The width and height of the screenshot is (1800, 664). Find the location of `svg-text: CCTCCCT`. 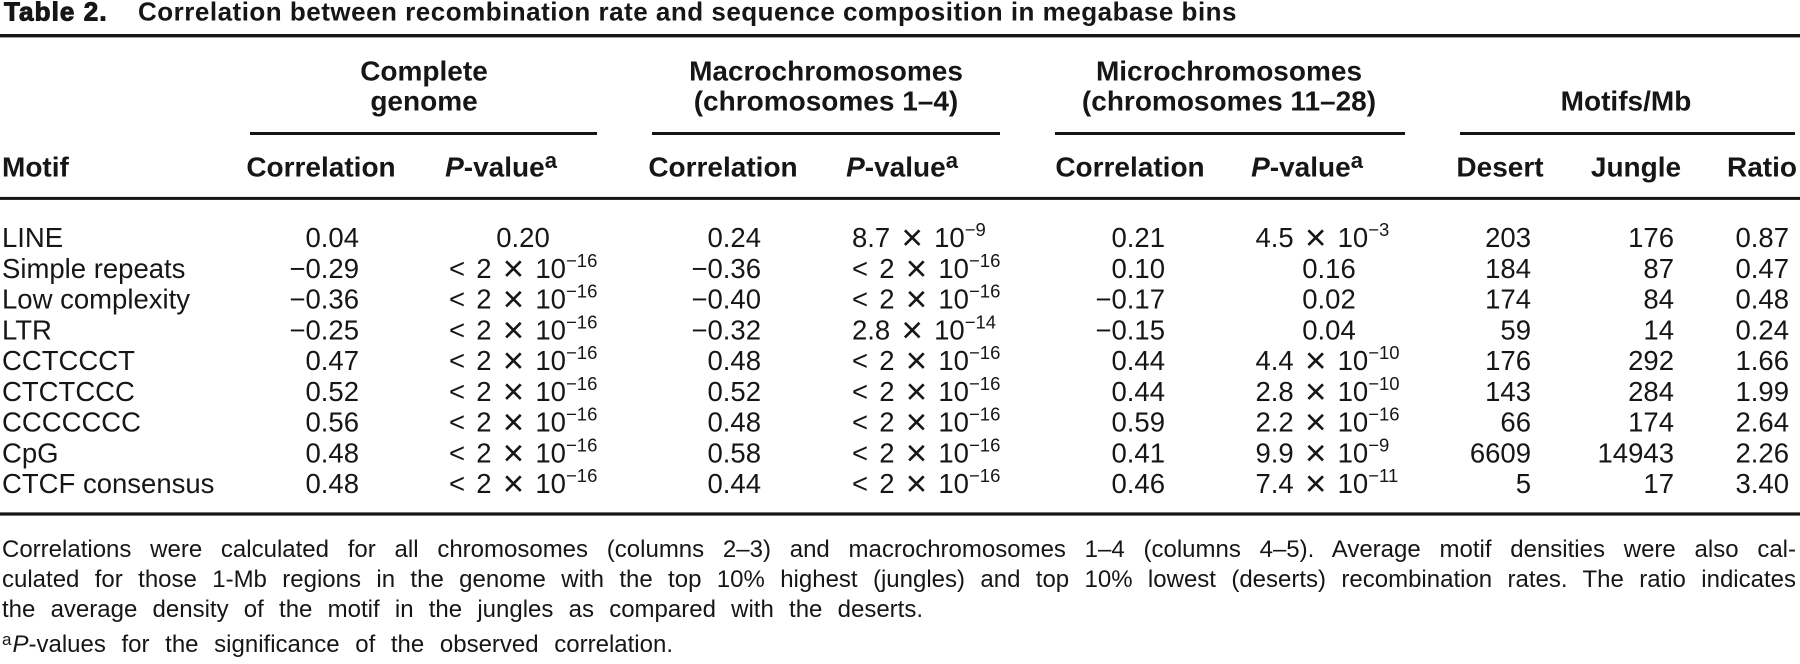

svg-text: CCTCCCT is located at coordinates (68, 360).